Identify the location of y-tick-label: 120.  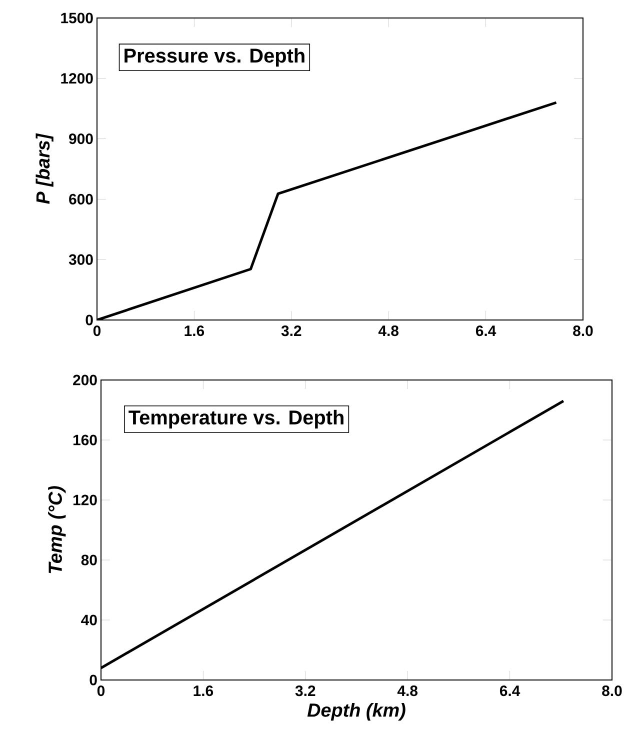
(85, 500).